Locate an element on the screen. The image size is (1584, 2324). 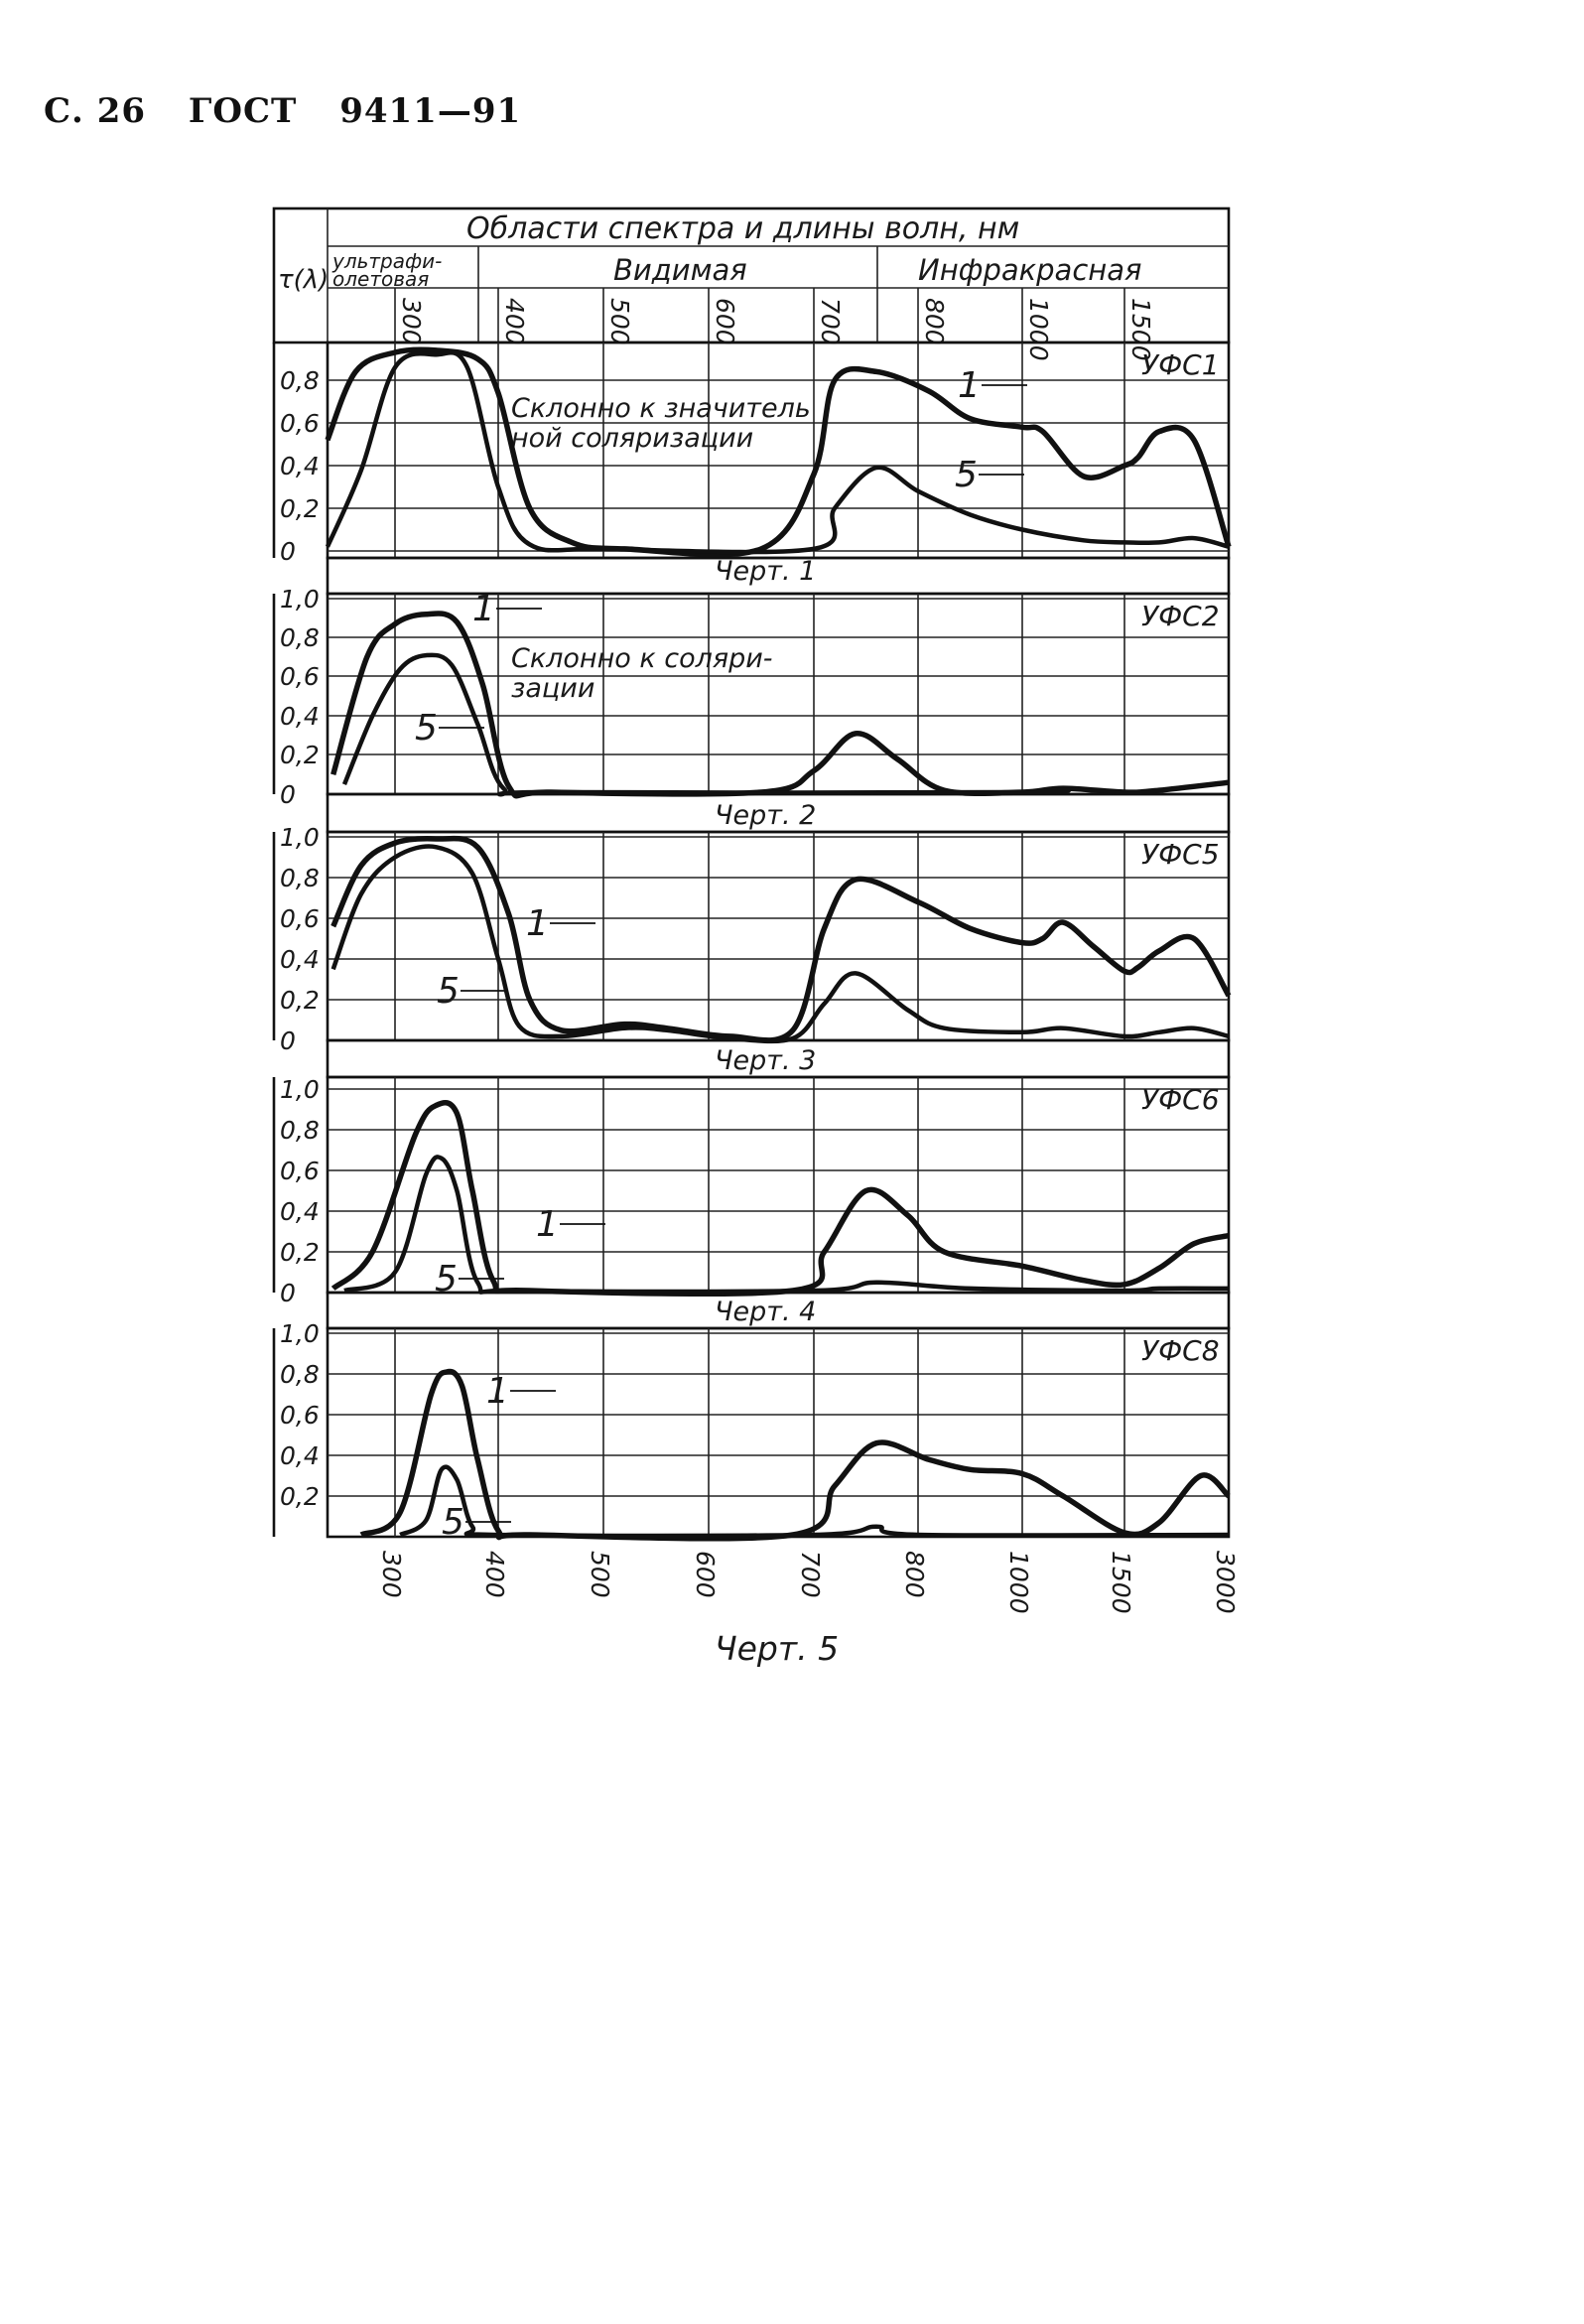
page-header: С. 26 ГОСТ 9411—91 is located at coordinates (297, 111).